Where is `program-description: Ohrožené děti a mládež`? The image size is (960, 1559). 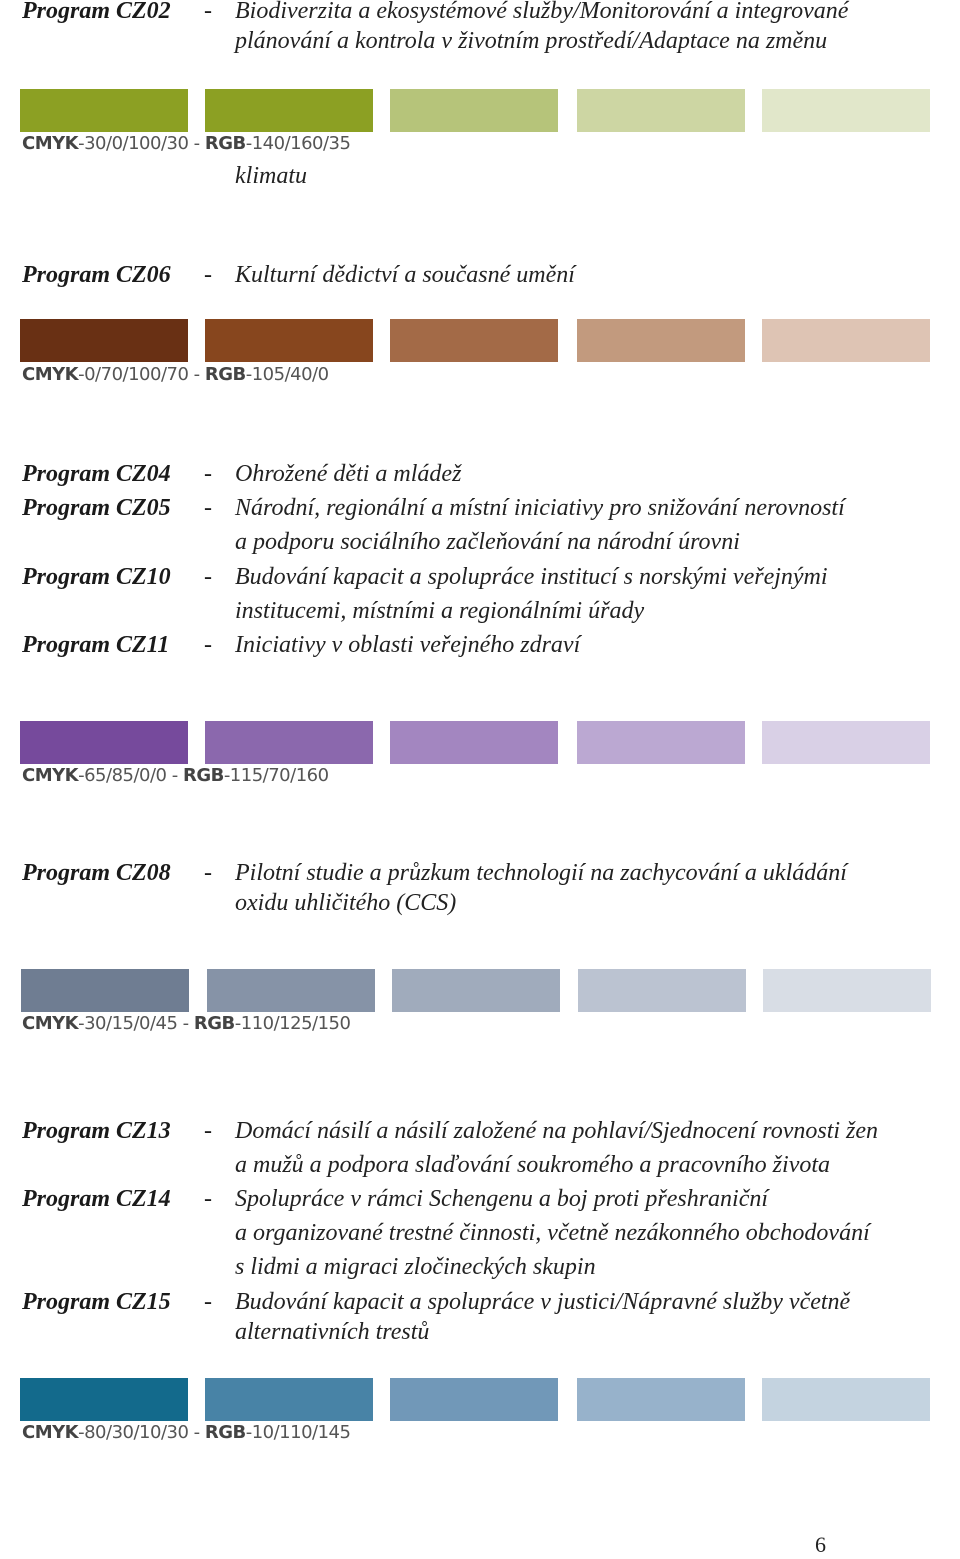
program-description: Ohrožené děti a mládež is located at coordinates (348, 474).